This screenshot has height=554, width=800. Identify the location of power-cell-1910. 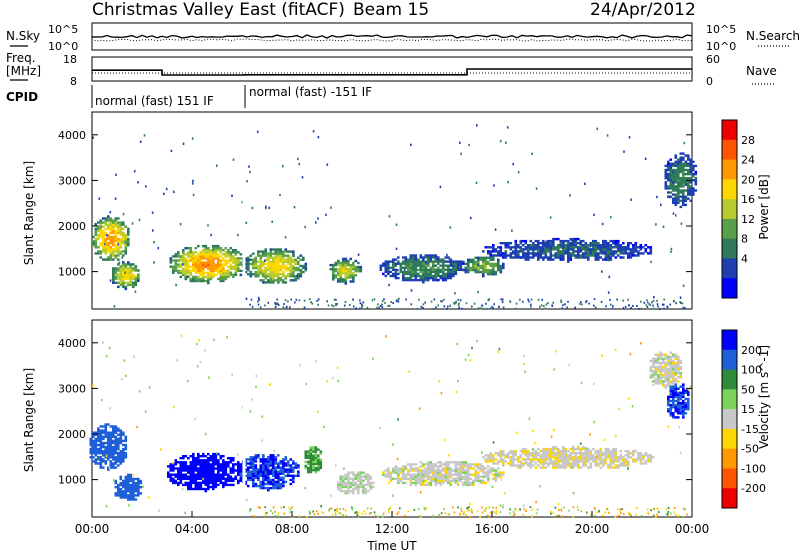
(676, 166).